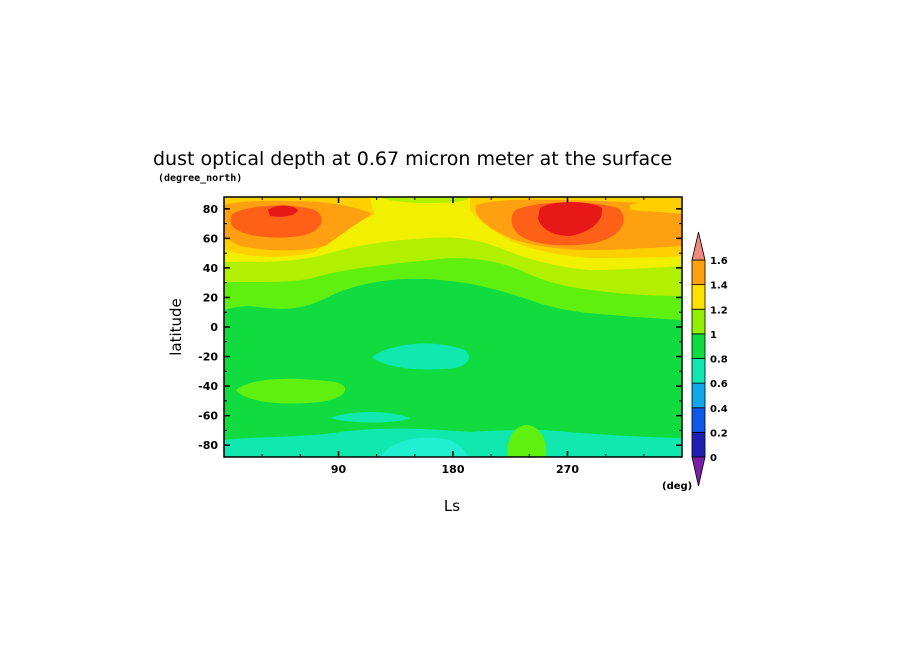 The height and width of the screenshot is (654, 904). Describe the element at coordinates (656, 207) in the screenshot. I see `band-top-rim-east` at that location.